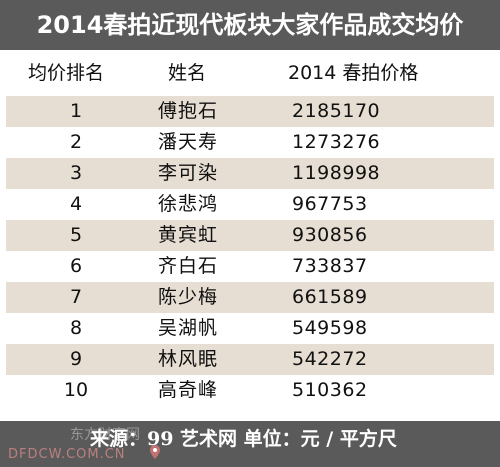 The height and width of the screenshot is (467, 500). I want to click on rank-cell: 9, so click(76, 359).